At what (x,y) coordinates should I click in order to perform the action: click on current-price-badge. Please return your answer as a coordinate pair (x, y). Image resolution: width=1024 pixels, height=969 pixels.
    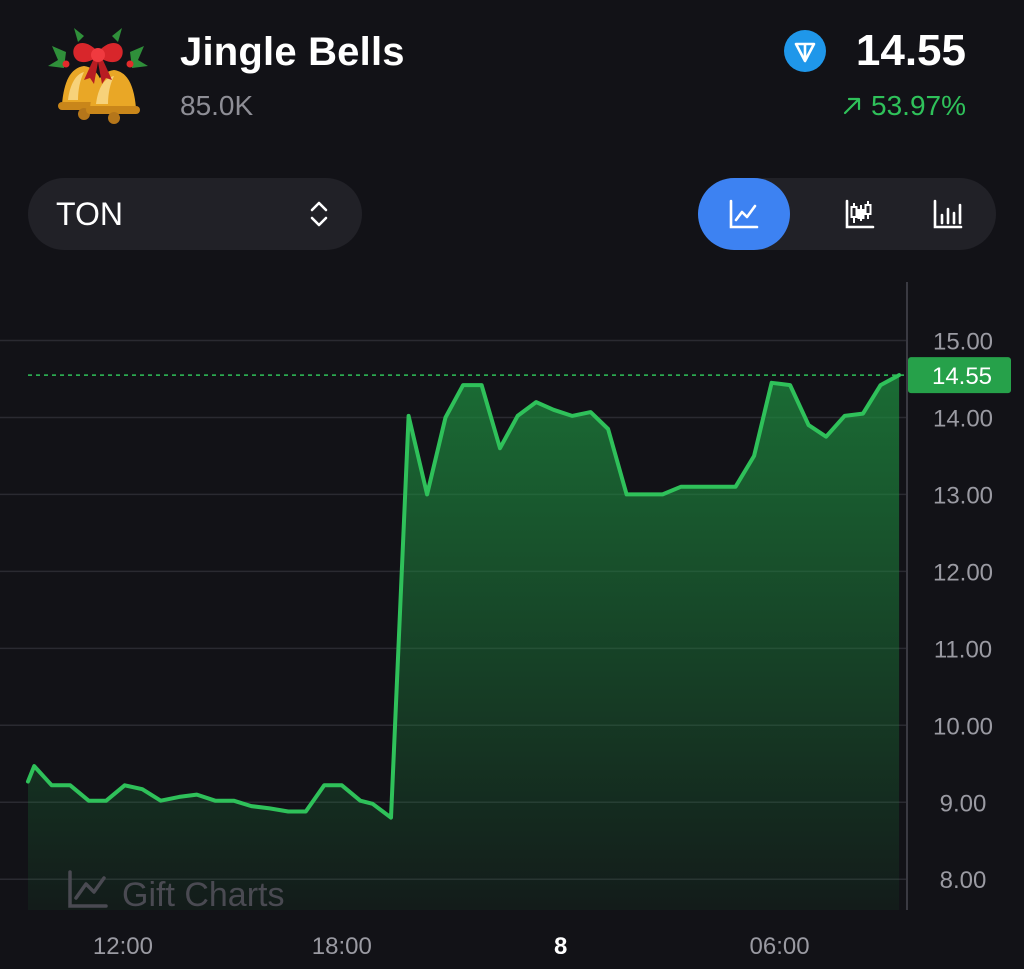
    Looking at the image, I should click on (959, 375).